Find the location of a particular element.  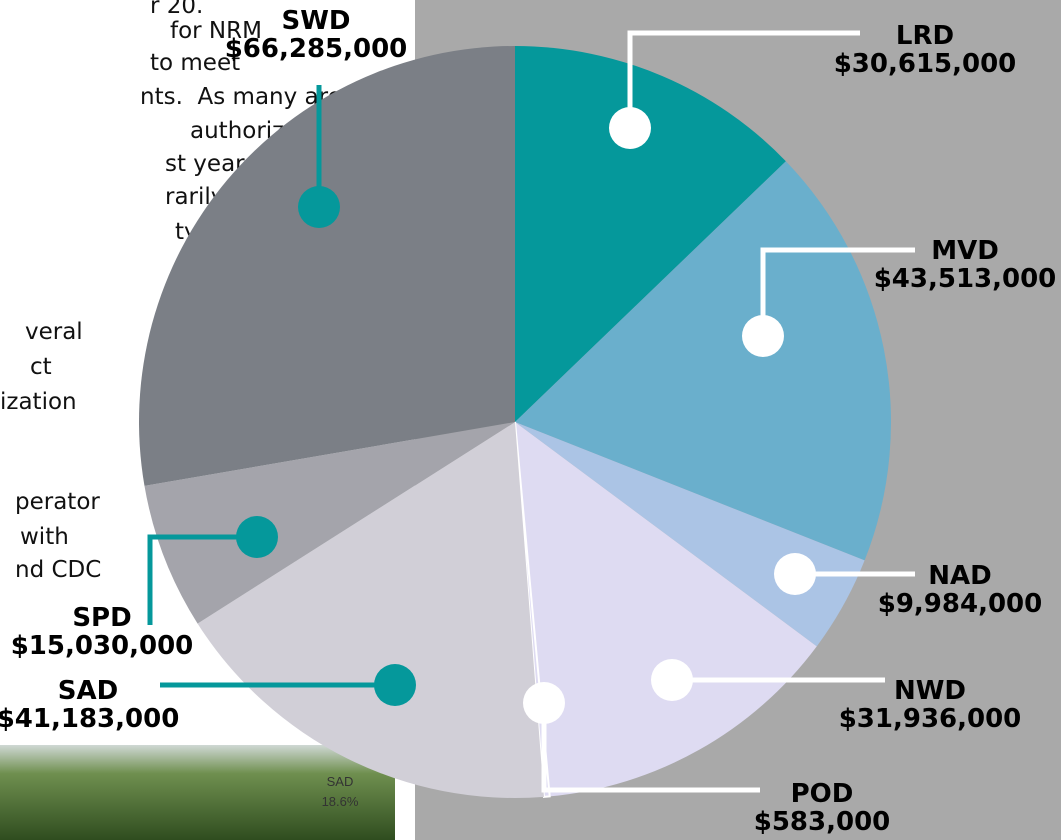

category-label: MVD is located at coordinates (965, 251).